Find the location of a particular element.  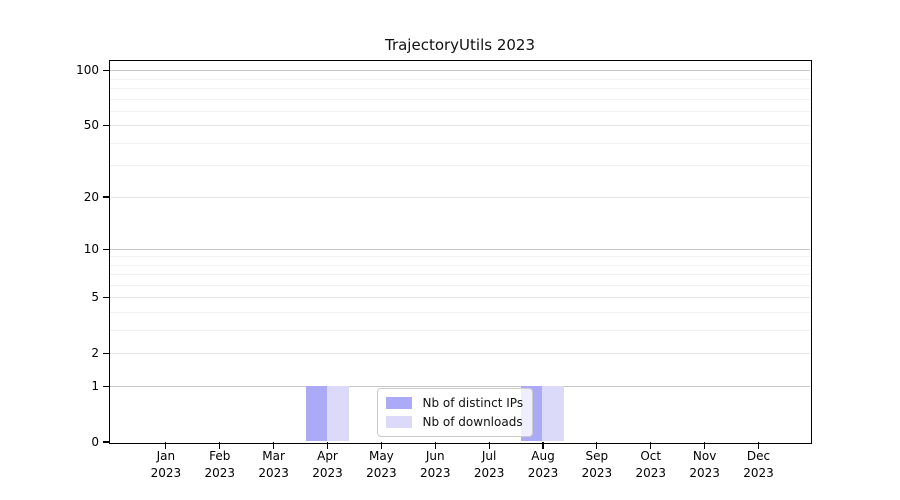

x-tick-label: Jul 2023 is located at coordinates (489, 464).